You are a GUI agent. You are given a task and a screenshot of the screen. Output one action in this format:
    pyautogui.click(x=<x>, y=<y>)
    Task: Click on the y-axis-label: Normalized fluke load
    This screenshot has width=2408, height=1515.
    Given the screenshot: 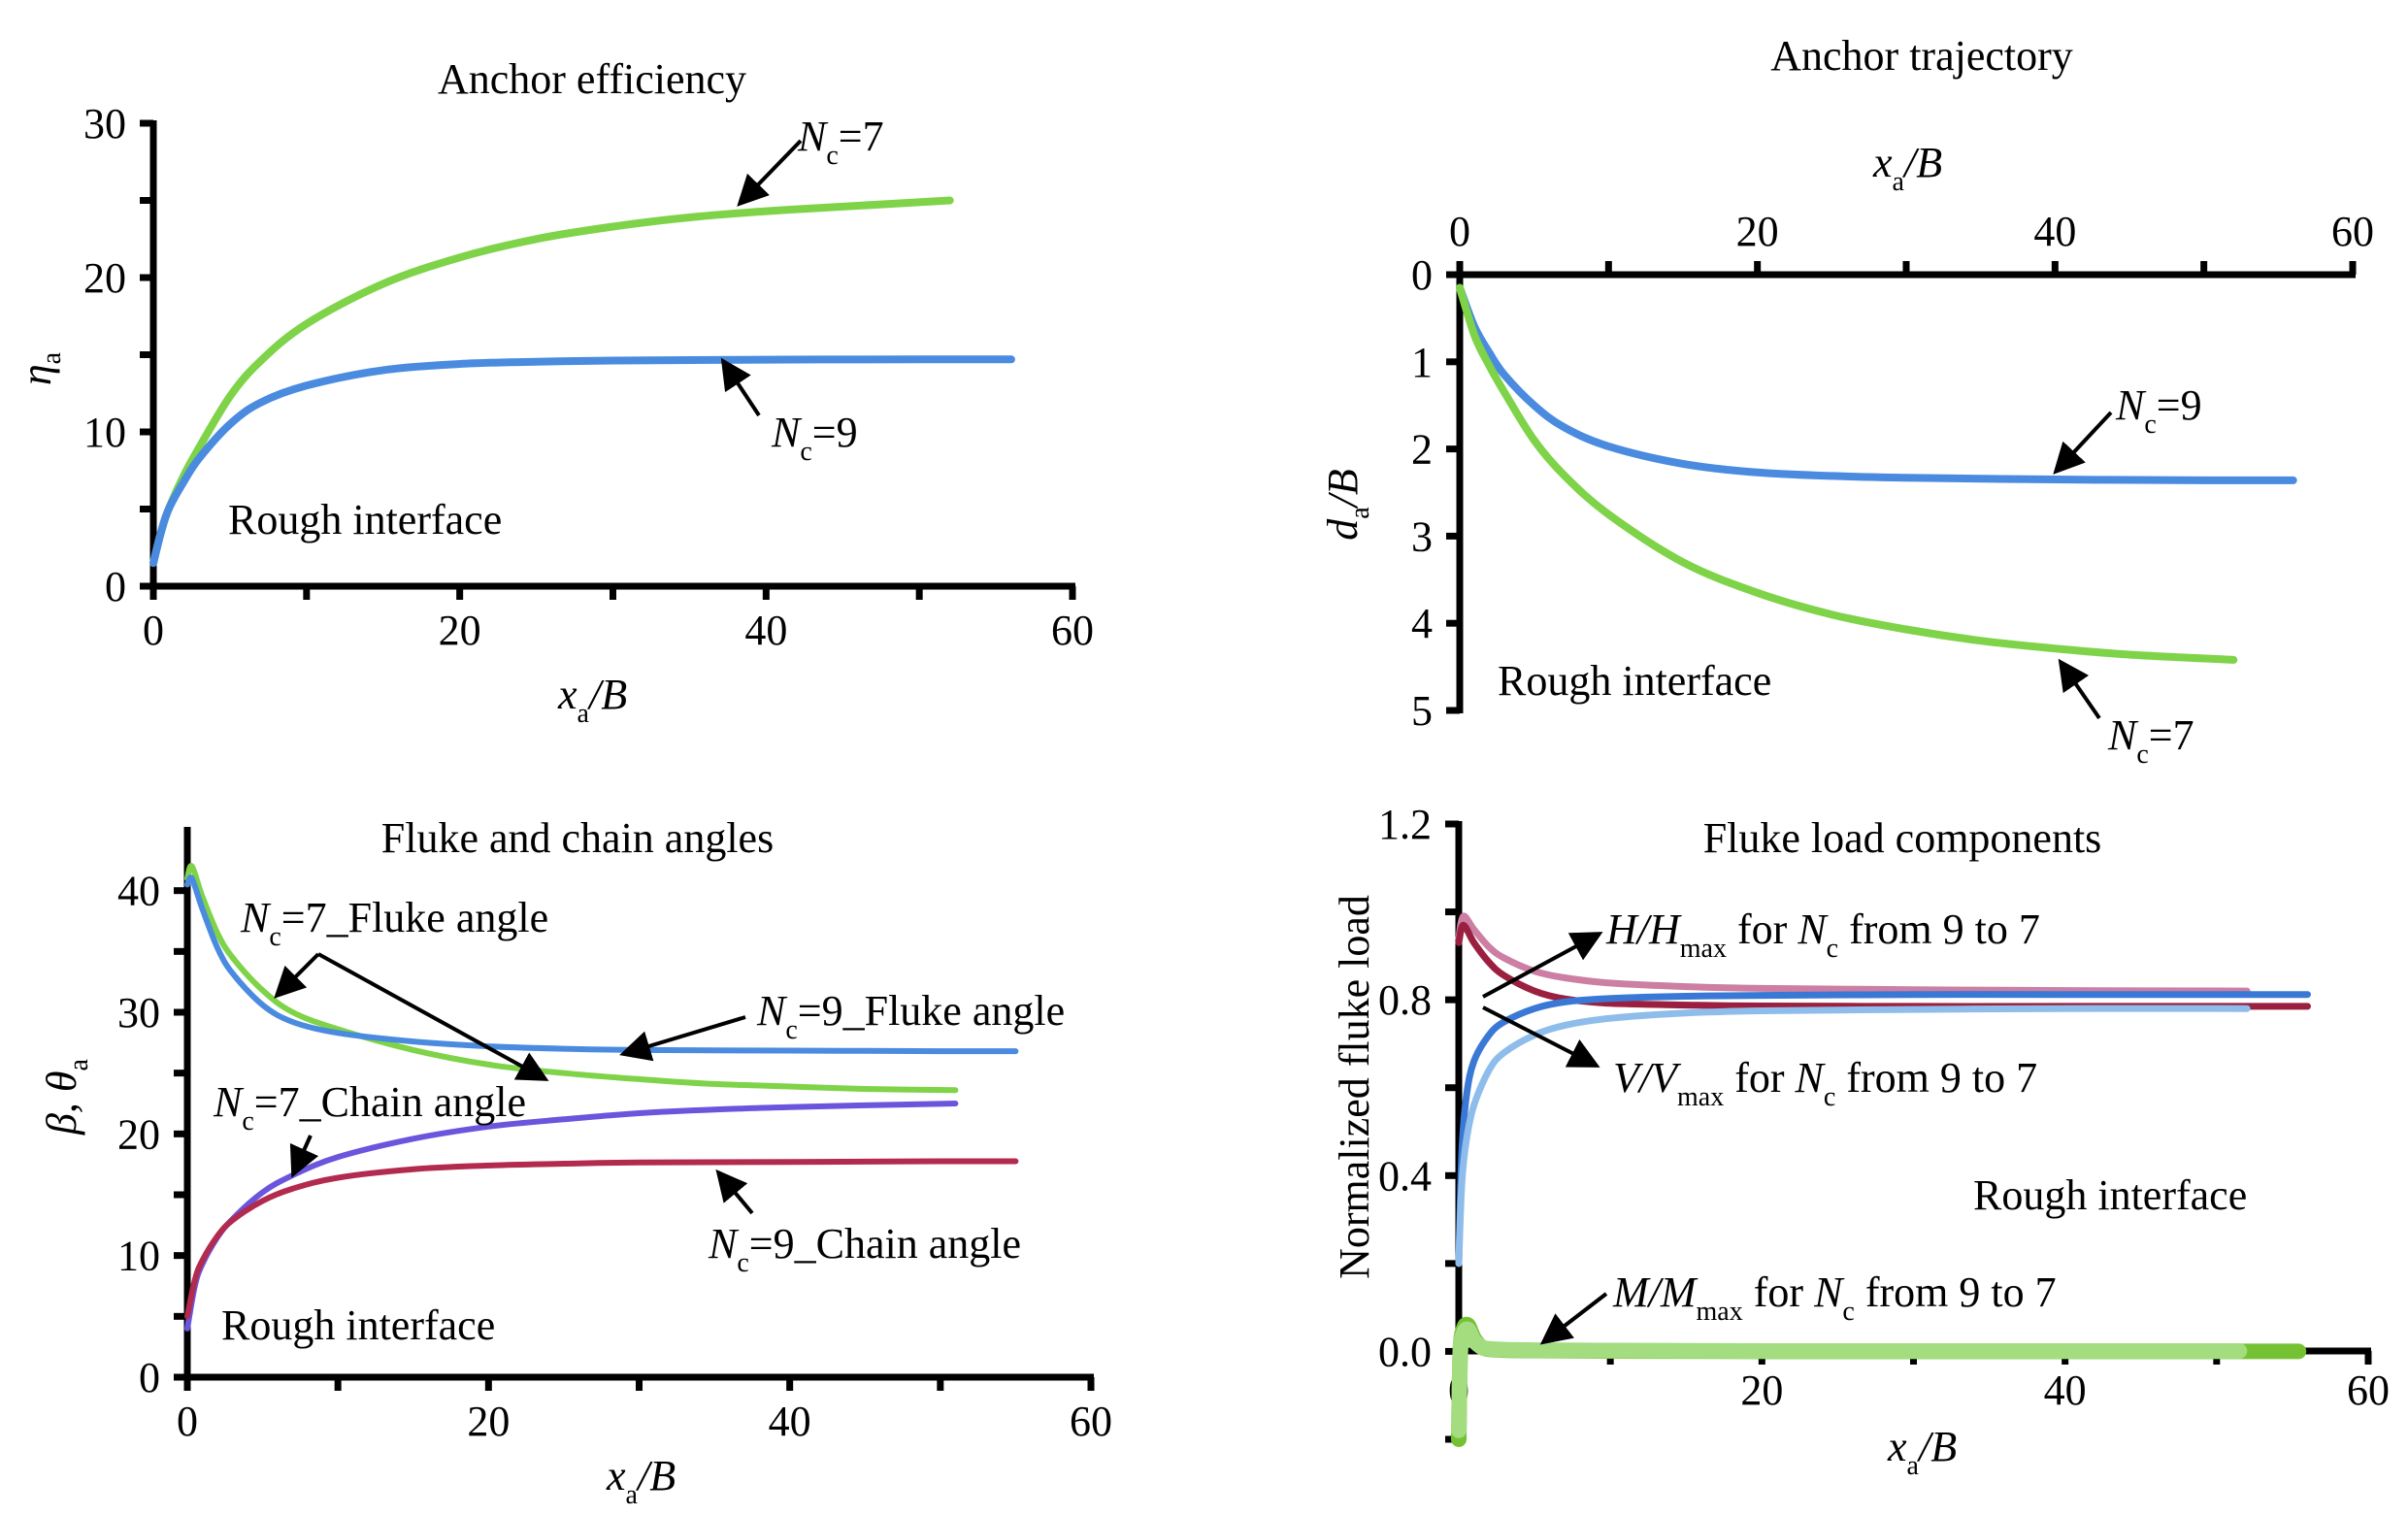 What is the action you would take?
    pyautogui.click(x=1354, y=1087)
    